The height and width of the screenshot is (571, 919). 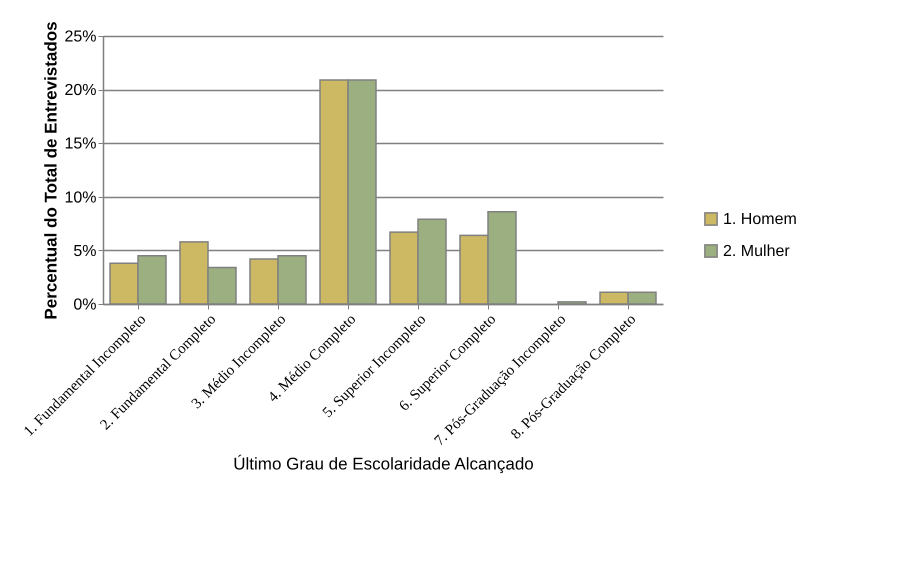 I want to click on y-tick-label: 15%, so click(x=80, y=144).